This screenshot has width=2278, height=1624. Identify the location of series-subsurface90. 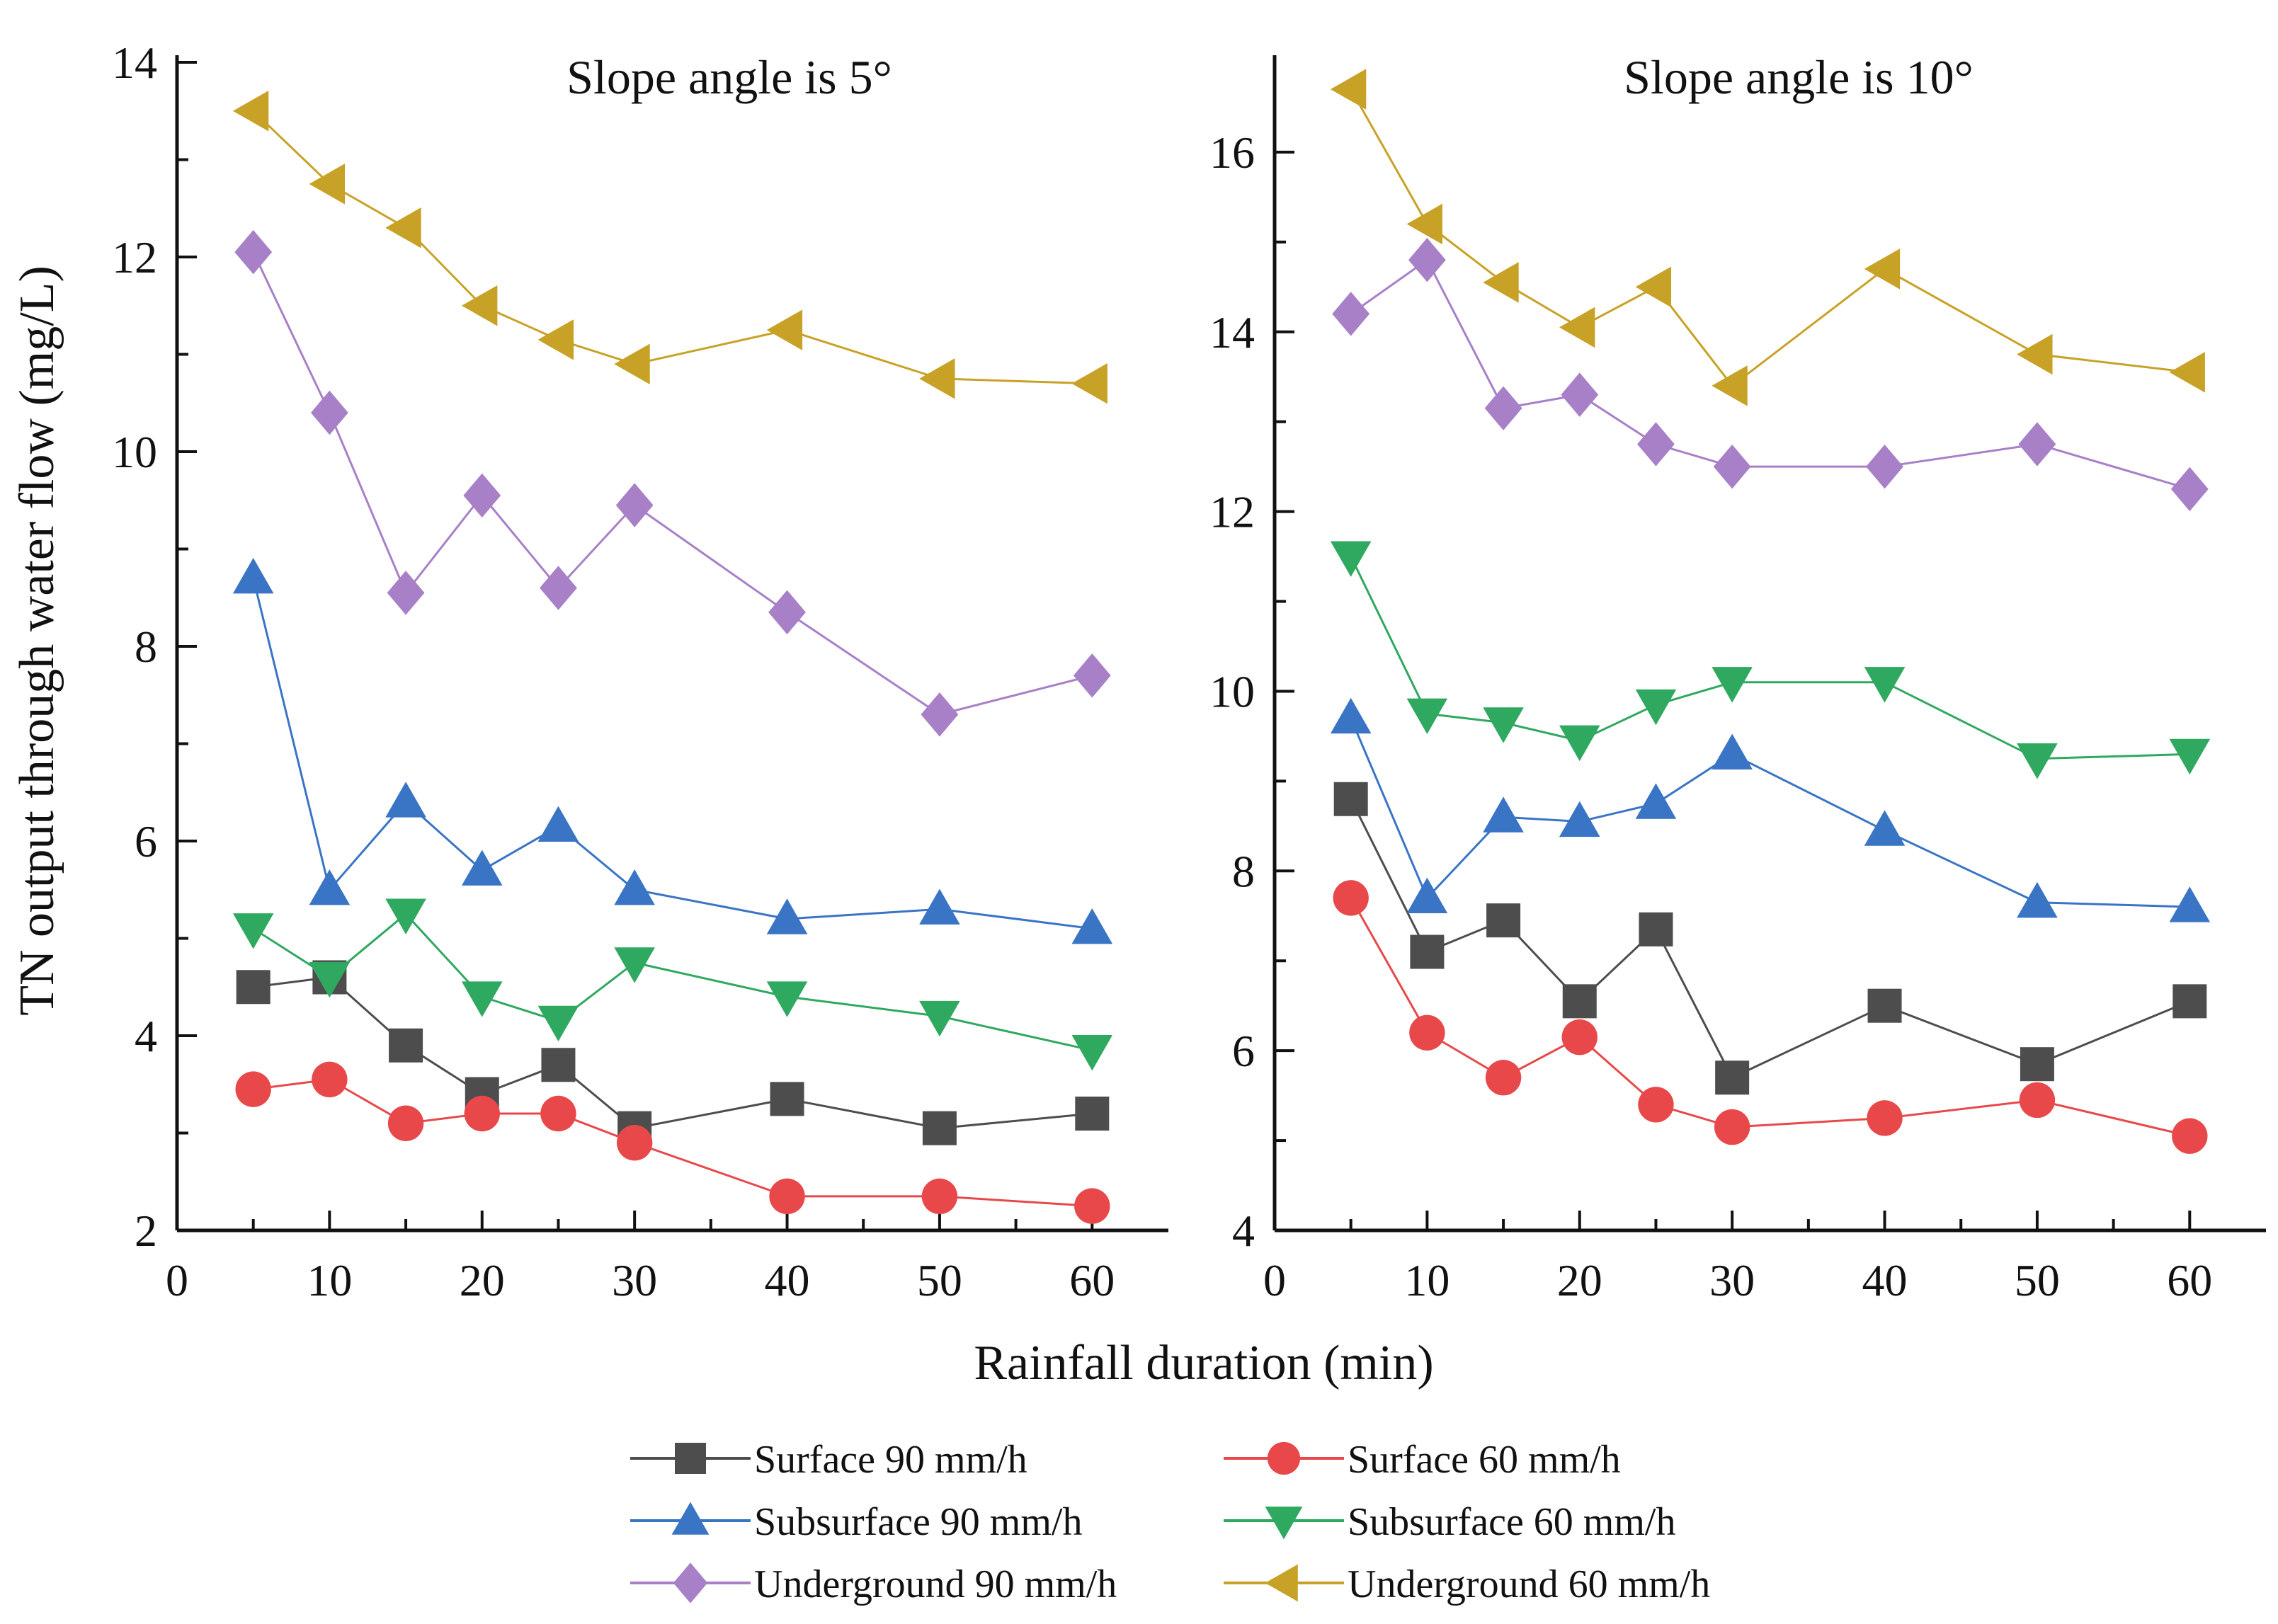
(1771, 809).